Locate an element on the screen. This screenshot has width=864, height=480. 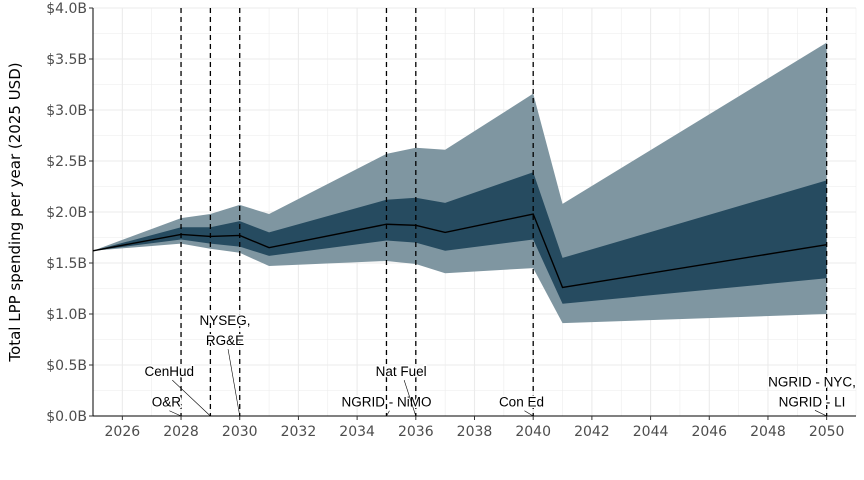
x-tick-label: 2046 is located at coordinates (709, 432).